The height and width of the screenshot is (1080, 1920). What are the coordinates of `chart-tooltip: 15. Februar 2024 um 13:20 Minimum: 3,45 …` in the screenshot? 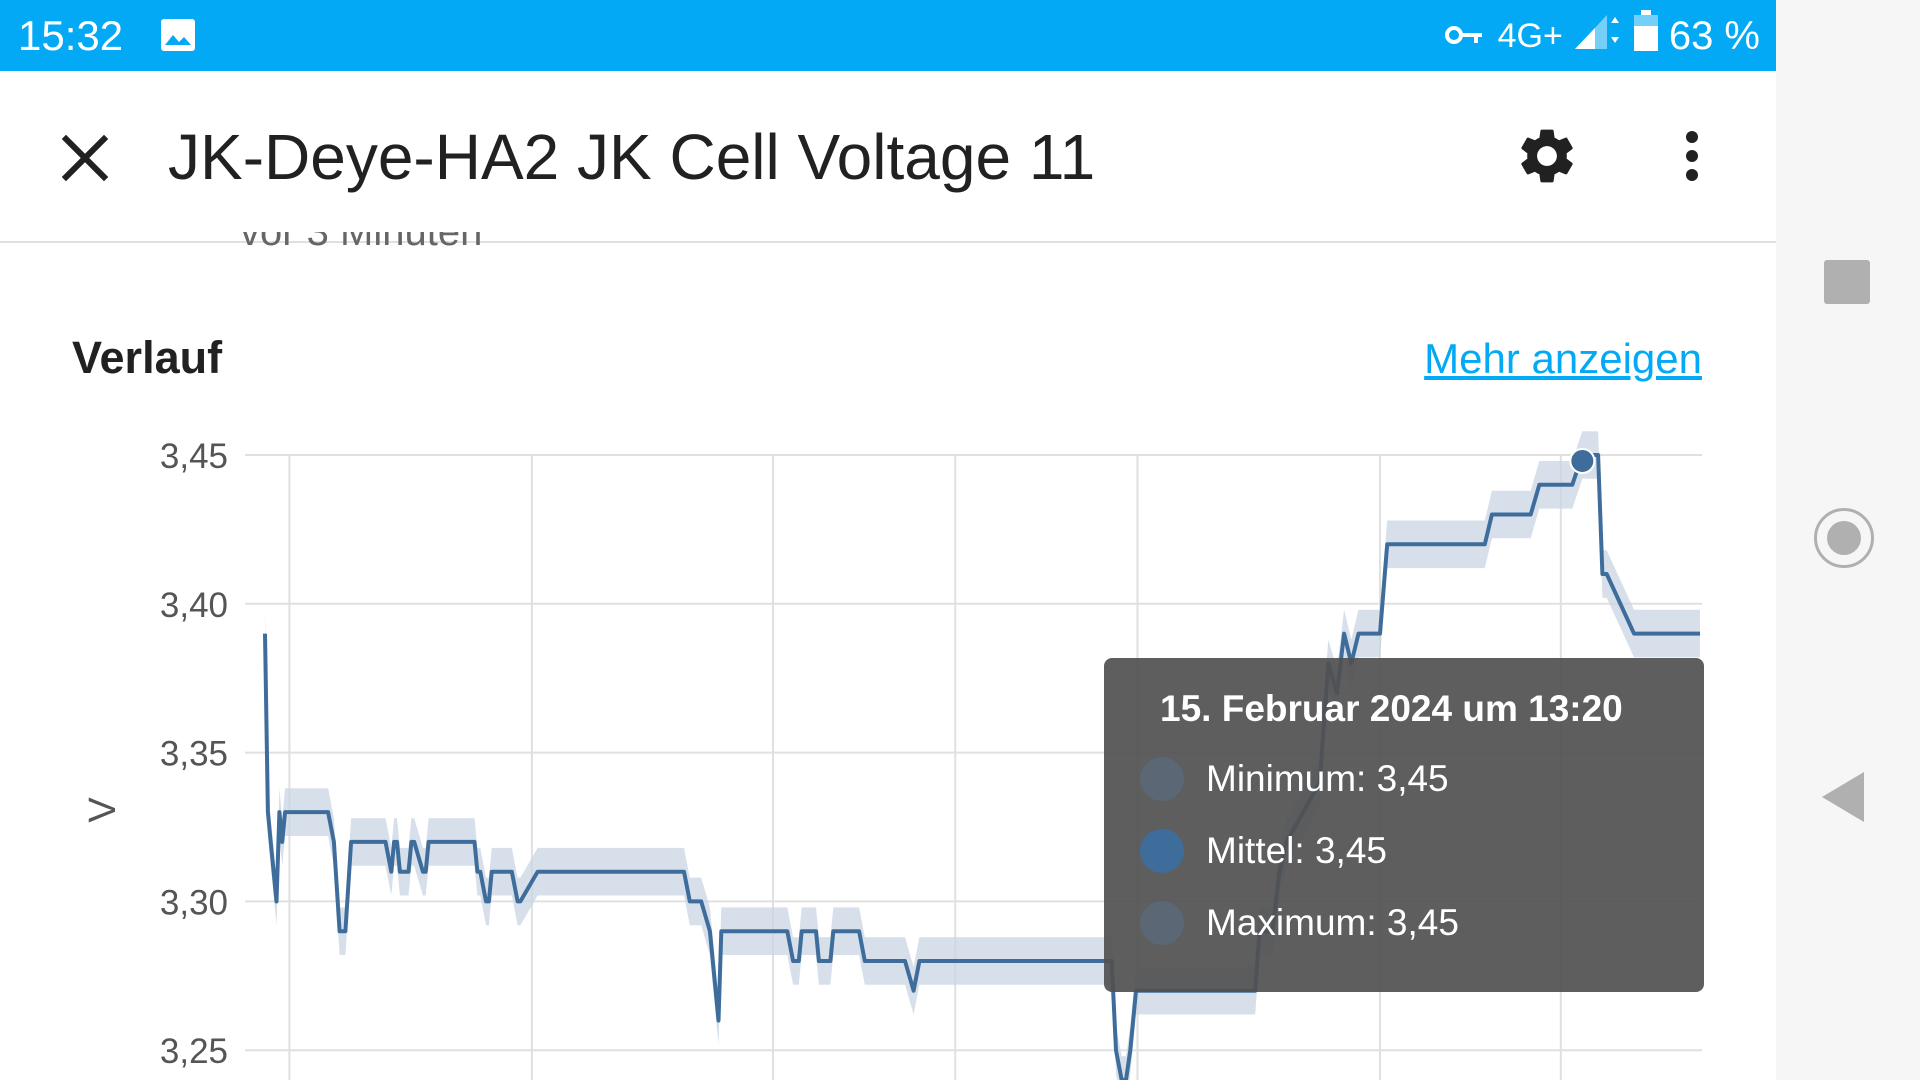 It's located at (1404, 825).